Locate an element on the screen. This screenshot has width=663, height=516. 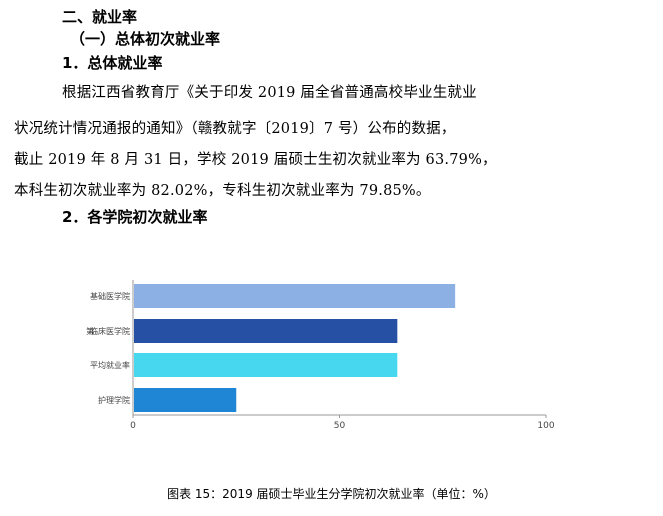
figure-caption: 图表 15：2019 届硕士毕业生分学院初次就业率（单位：%） is located at coordinates (331, 494).